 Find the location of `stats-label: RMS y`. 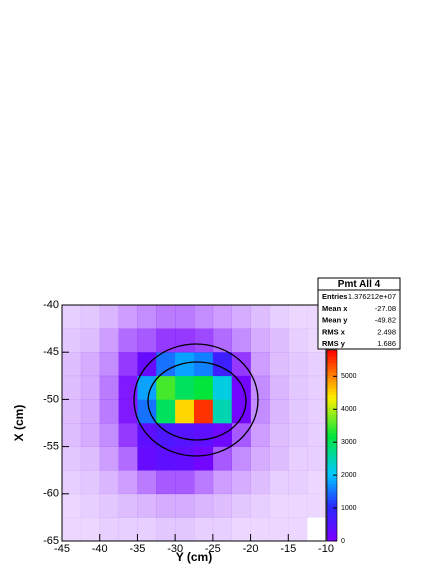

stats-label: RMS y is located at coordinates (334, 343).